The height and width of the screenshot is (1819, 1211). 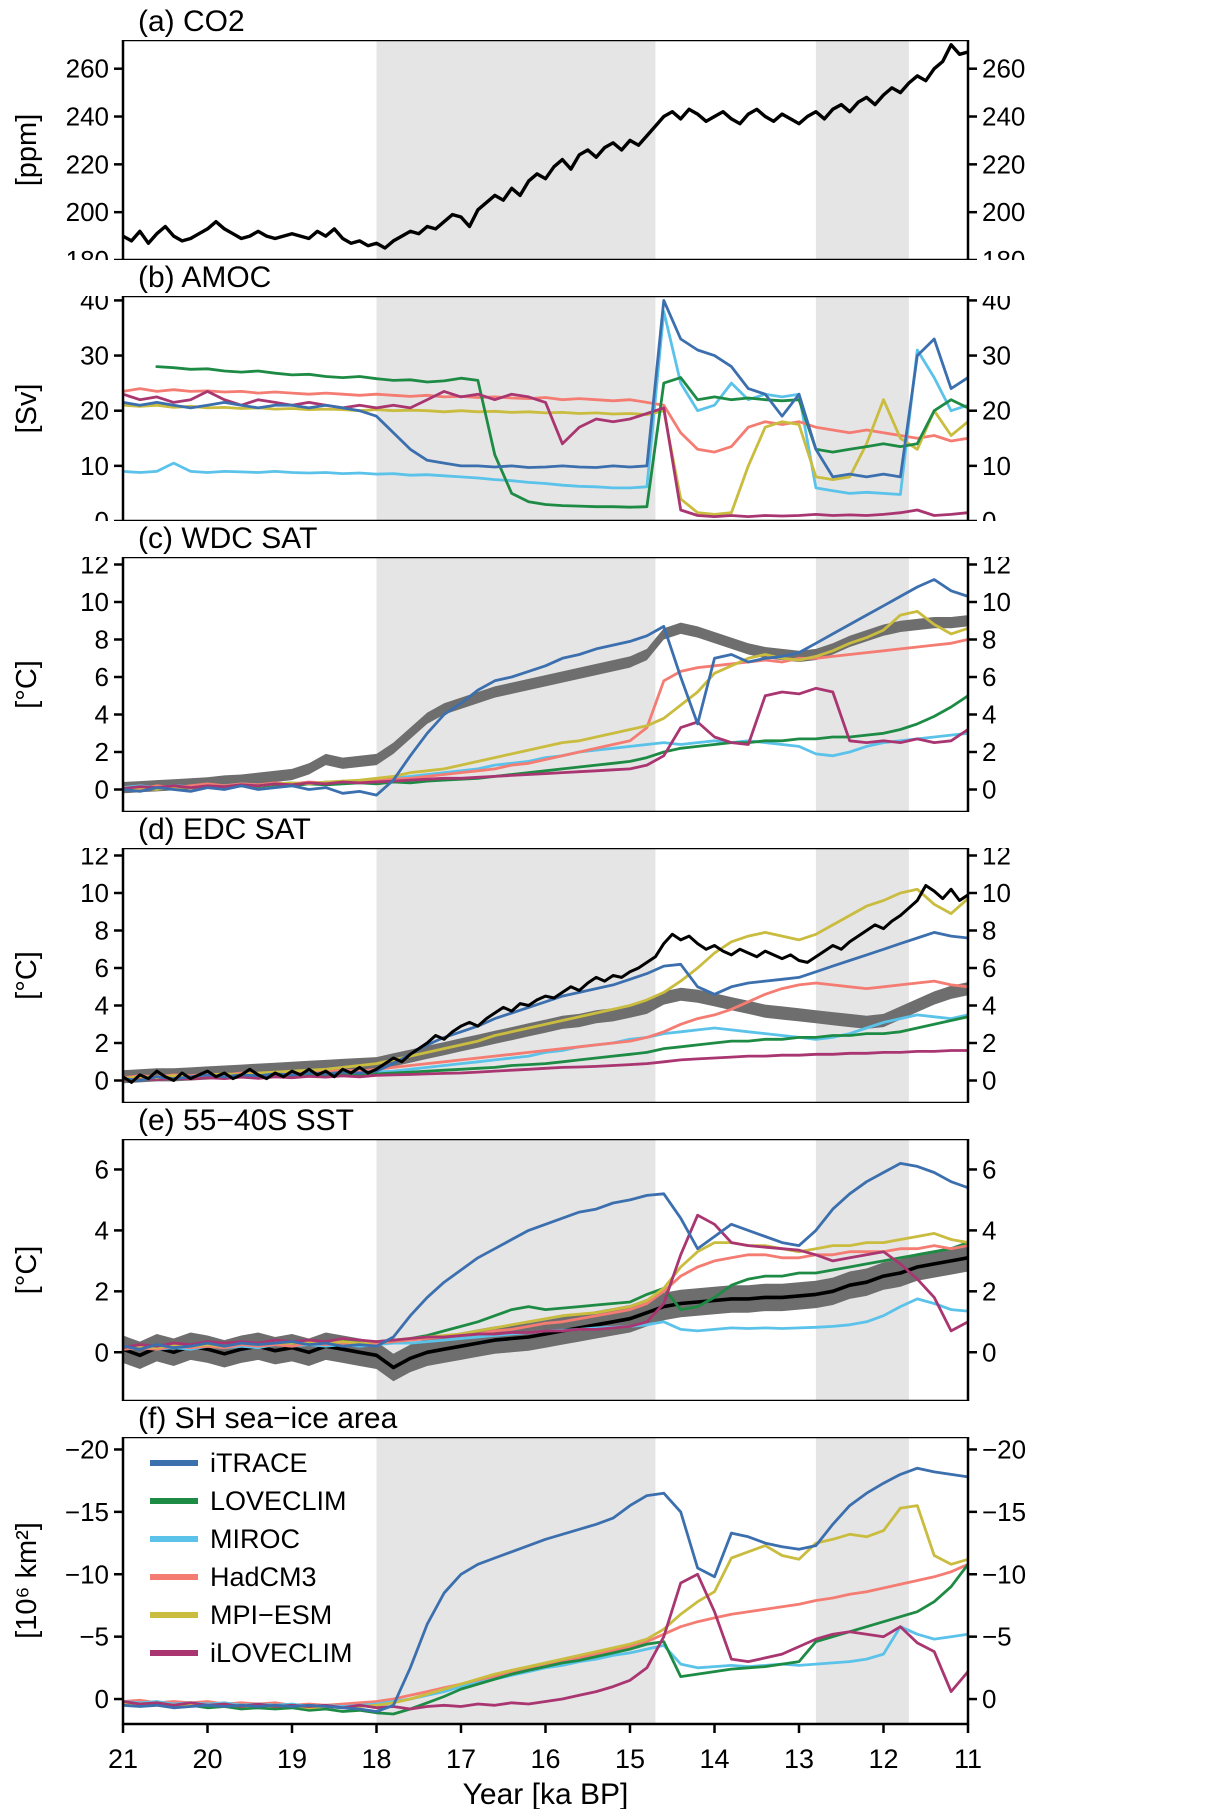 What do you see at coordinates (281, 1653) in the screenshot?
I see `legend-label-iloveclim: iLOVECLIM` at bounding box center [281, 1653].